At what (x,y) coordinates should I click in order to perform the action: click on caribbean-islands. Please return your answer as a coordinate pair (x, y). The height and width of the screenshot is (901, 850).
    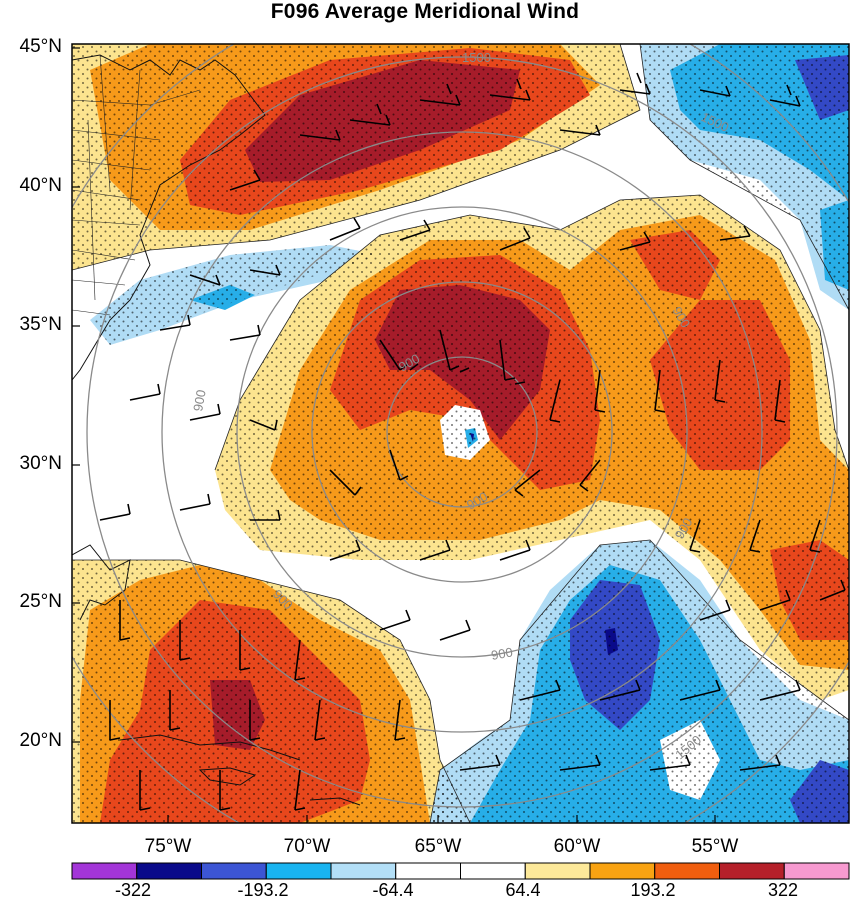
    Looking at the image, I should click on (240, 770).